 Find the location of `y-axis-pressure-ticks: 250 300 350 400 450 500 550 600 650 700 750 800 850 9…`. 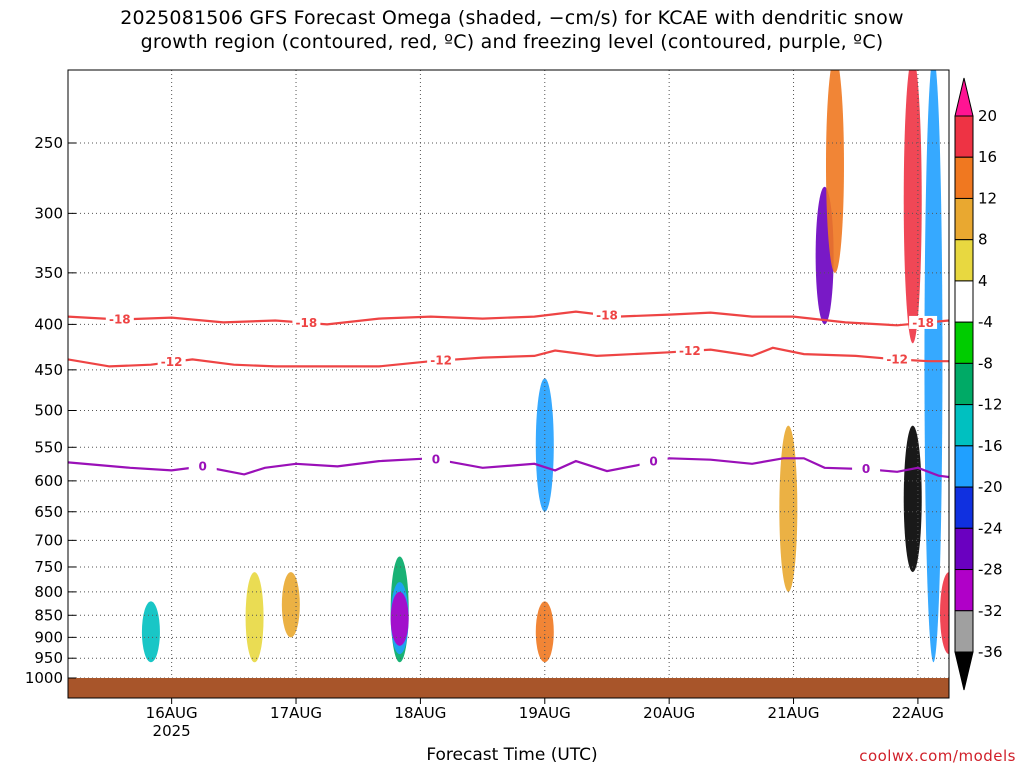

y-axis-pressure-ticks: 250 300 350 400 450 500 550 600 650 700 750 800 850 9… is located at coordinates (50, 410).